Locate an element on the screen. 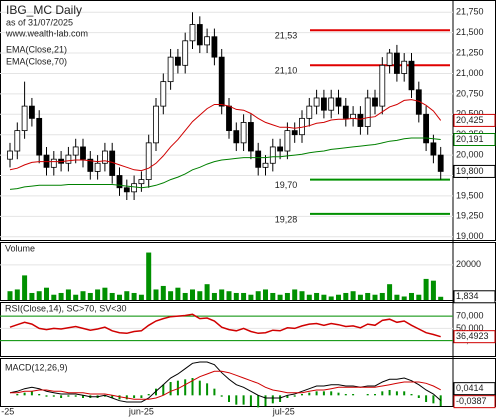 Image resolution: width=496 pixels, height=420 pixels. subtitle: as of 31/07/2025 is located at coordinates (39, 22).